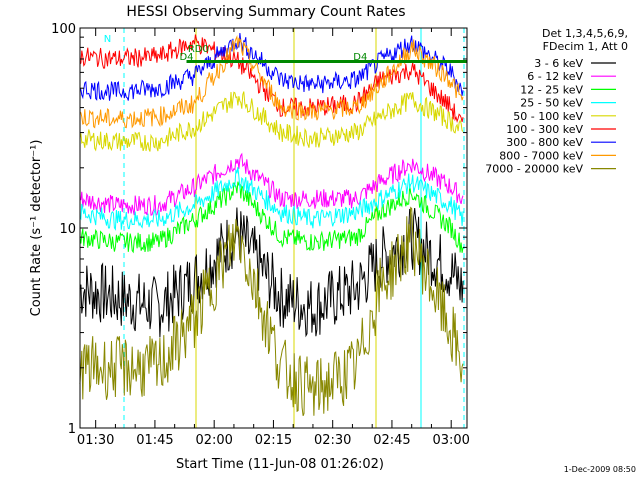  Describe the element at coordinates (280, 464) in the screenshot. I see `x-axis-label: Start Time (11-Jun-08 01:26:02)` at that location.